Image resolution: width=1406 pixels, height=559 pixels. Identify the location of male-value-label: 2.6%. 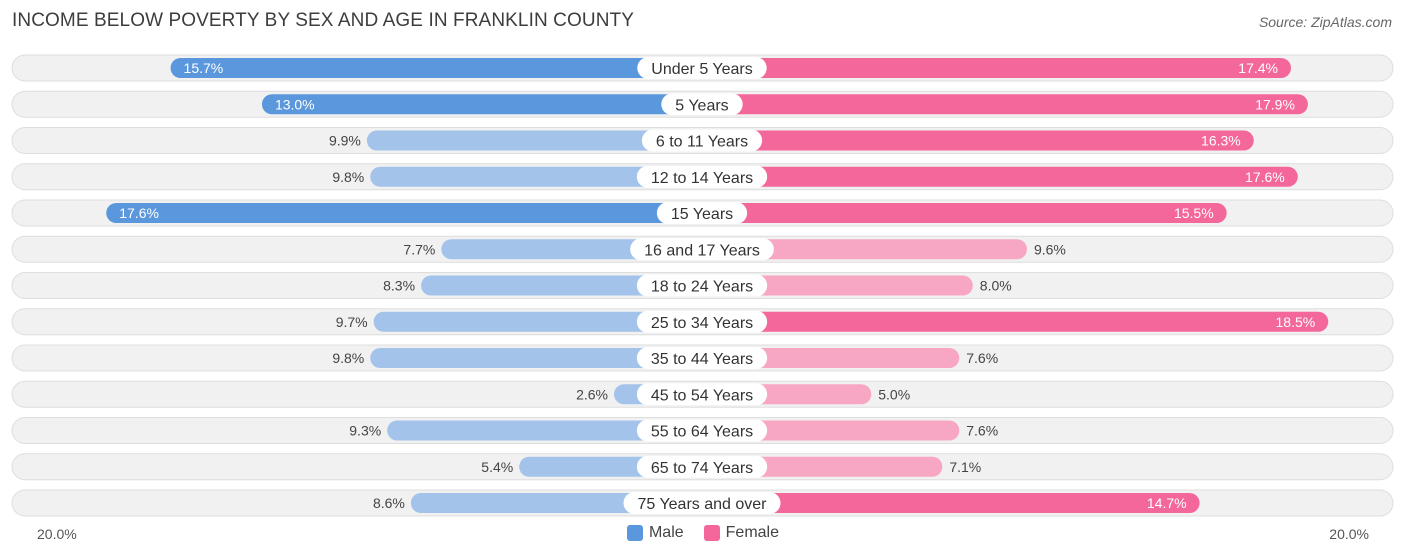
(592, 394).